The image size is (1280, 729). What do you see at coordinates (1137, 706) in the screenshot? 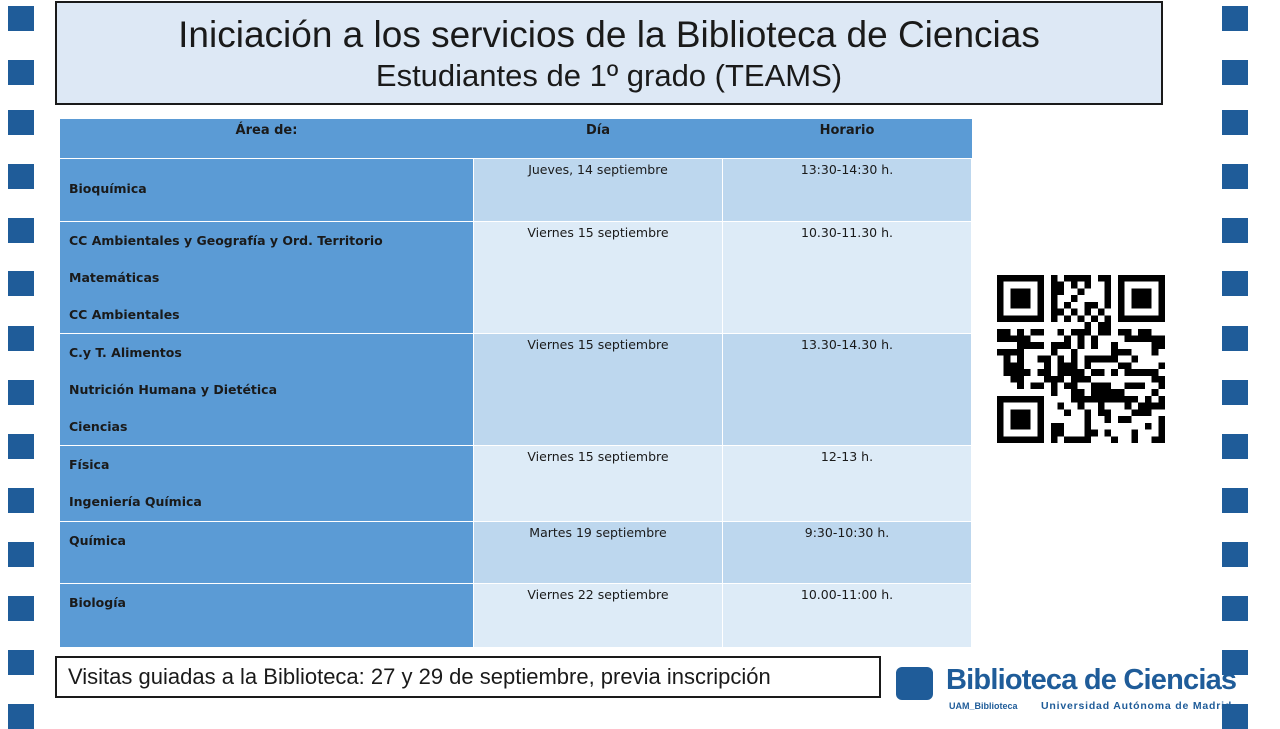
I see `logo-sub-right: Universidad Autónoma de Madrid` at bounding box center [1137, 706].